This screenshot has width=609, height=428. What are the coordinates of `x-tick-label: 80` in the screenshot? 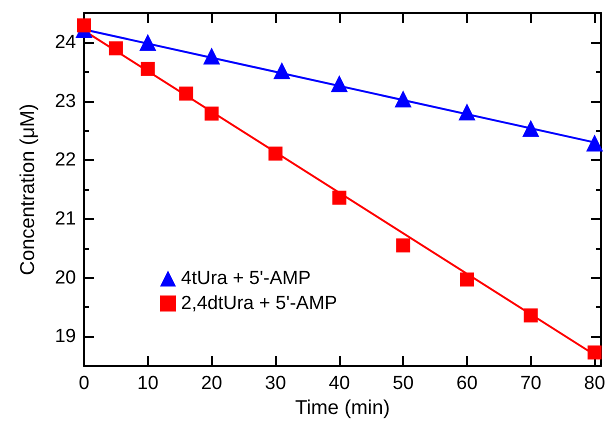 It's located at (595, 383).